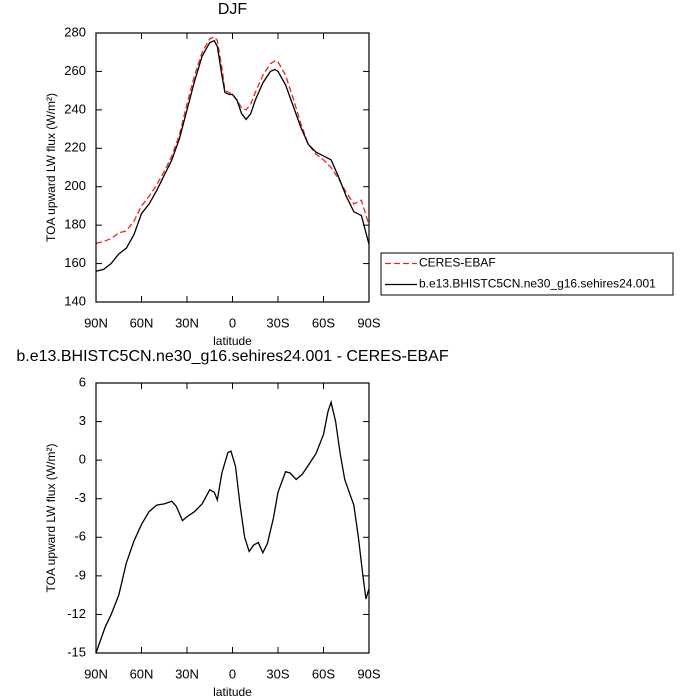 This screenshot has height=700, width=700. What do you see at coordinates (80, 536) in the screenshot?
I see `y-tick-label: -6` at bounding box center [80, 536].